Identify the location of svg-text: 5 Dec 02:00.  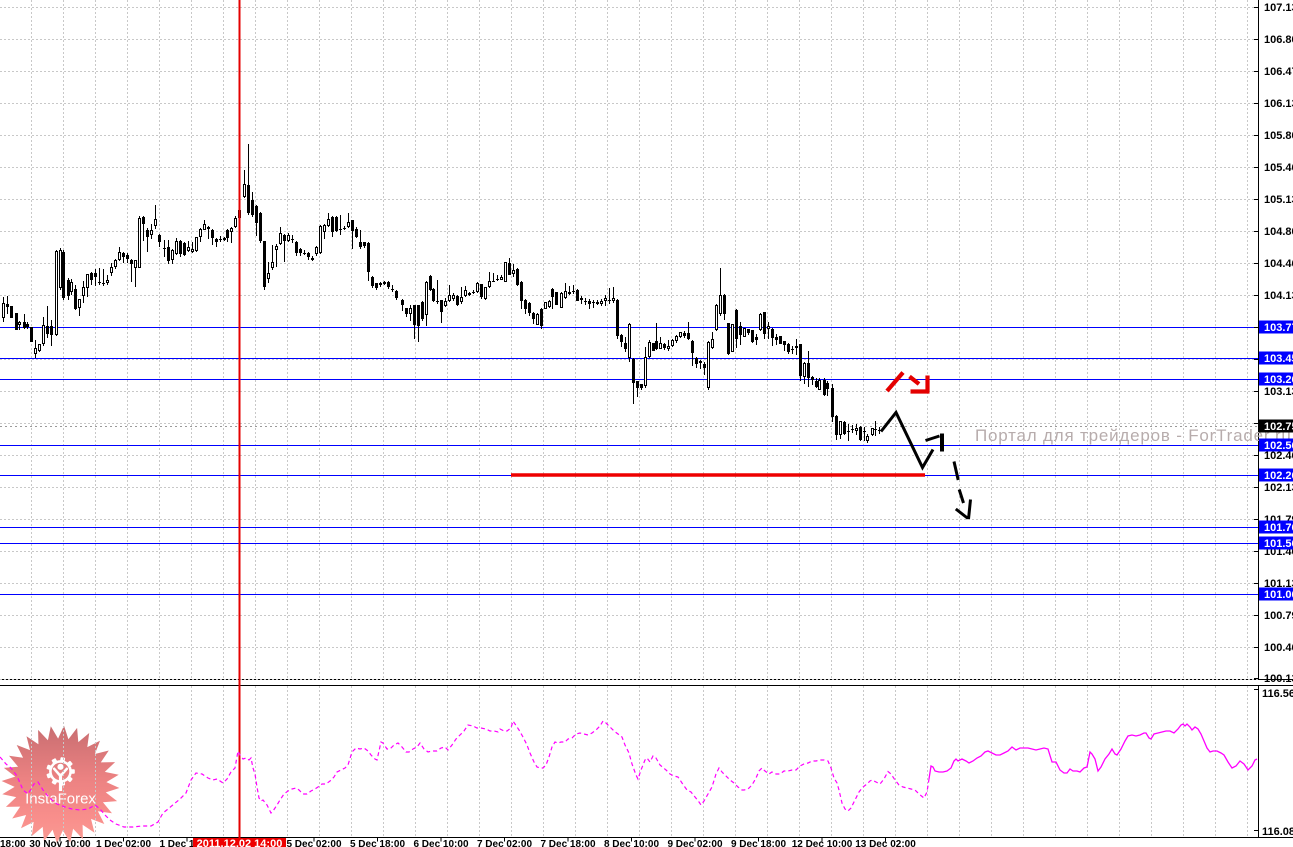
(313, 843).